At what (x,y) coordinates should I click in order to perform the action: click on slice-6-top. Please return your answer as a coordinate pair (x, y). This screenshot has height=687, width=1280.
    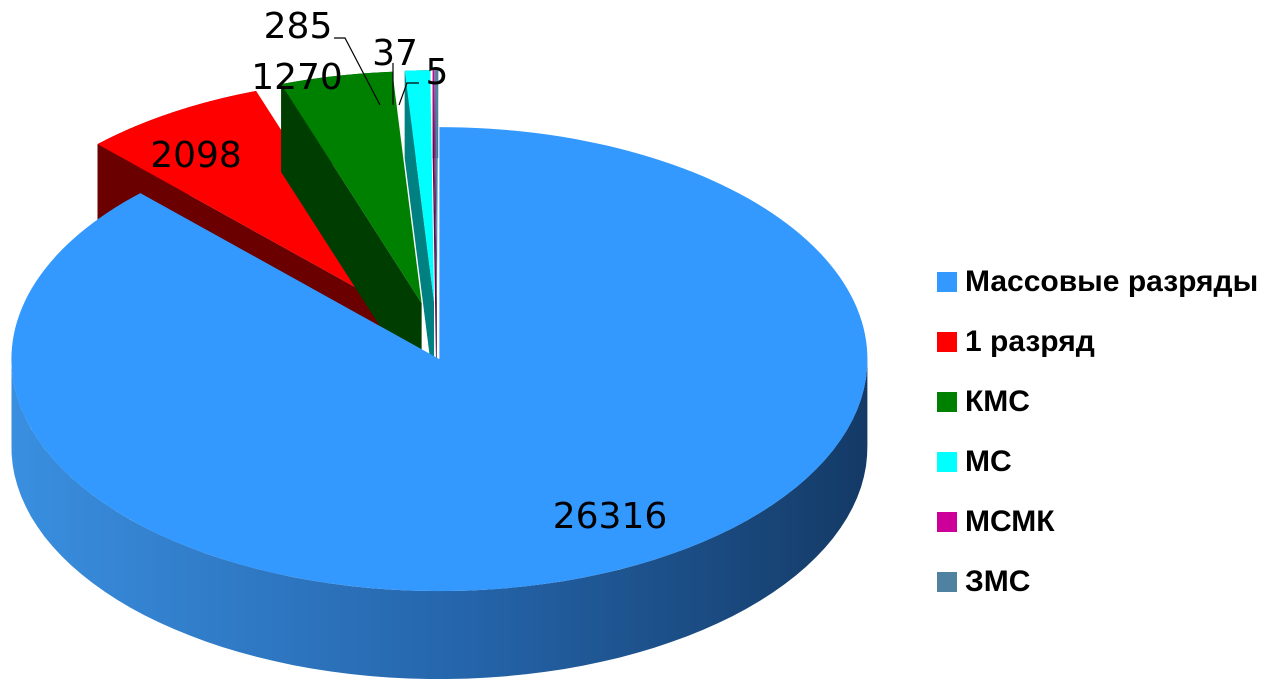
    Looking at the image, I should click on (436, 186).